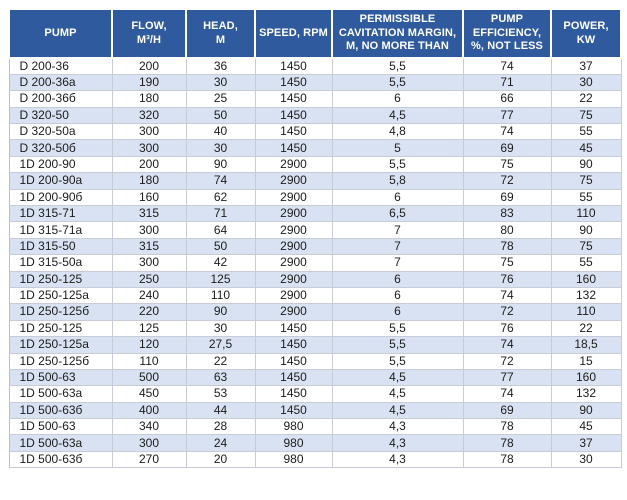  I want to click on pump-name-cell: D 320-50, so click(61, 116).